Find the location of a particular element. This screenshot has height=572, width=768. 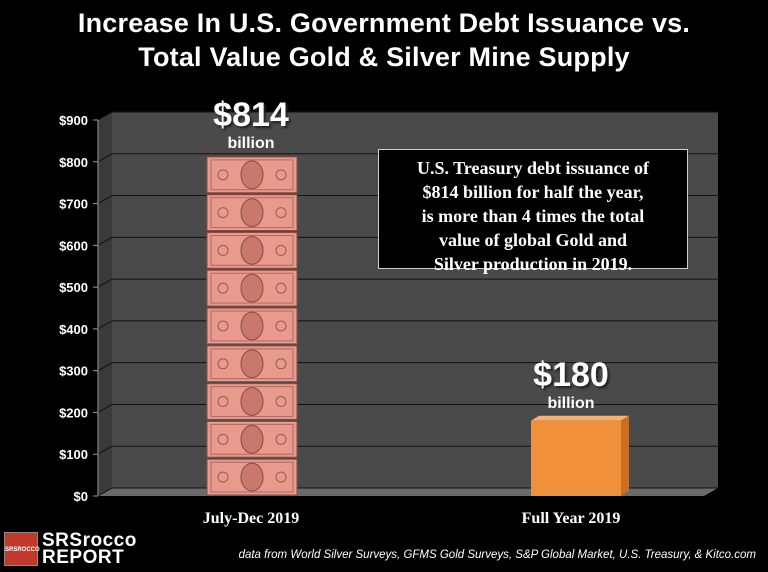

bar-gold-silver is located at coordinates (580, 455).